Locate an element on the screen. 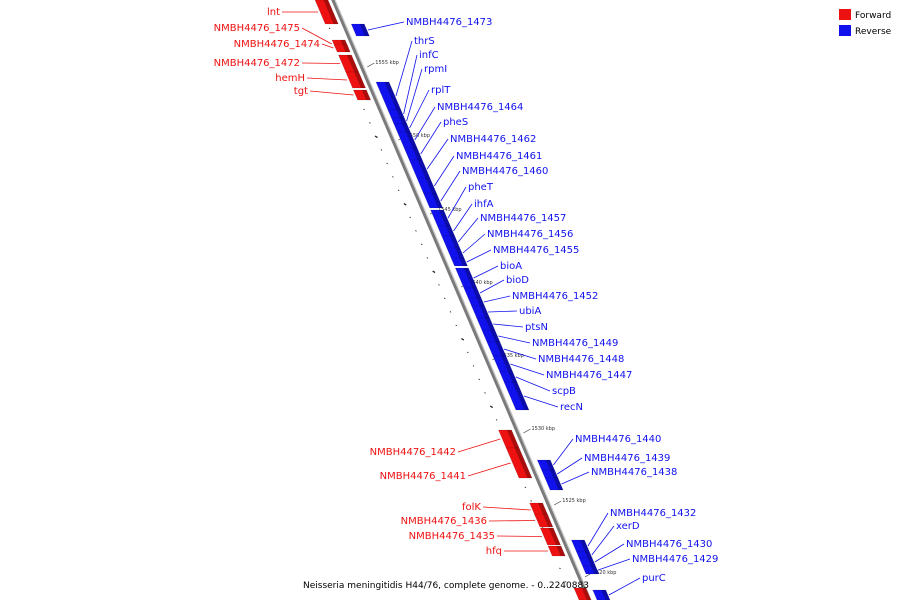  gene-label-biod: bioD is located at coordinates (517, 280).